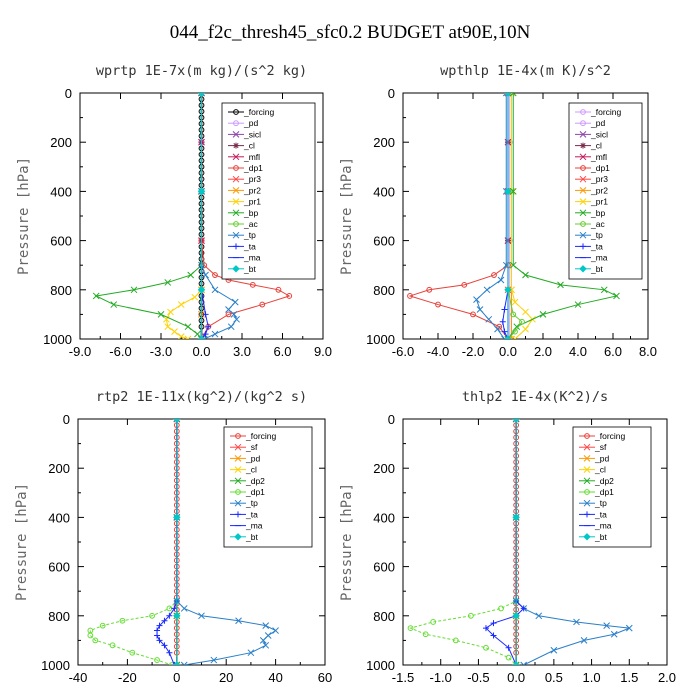  What do you see at coordinates (250, 224) in the screenshot?
I see `legend-label: _ac` at bounding box center [250, 224].